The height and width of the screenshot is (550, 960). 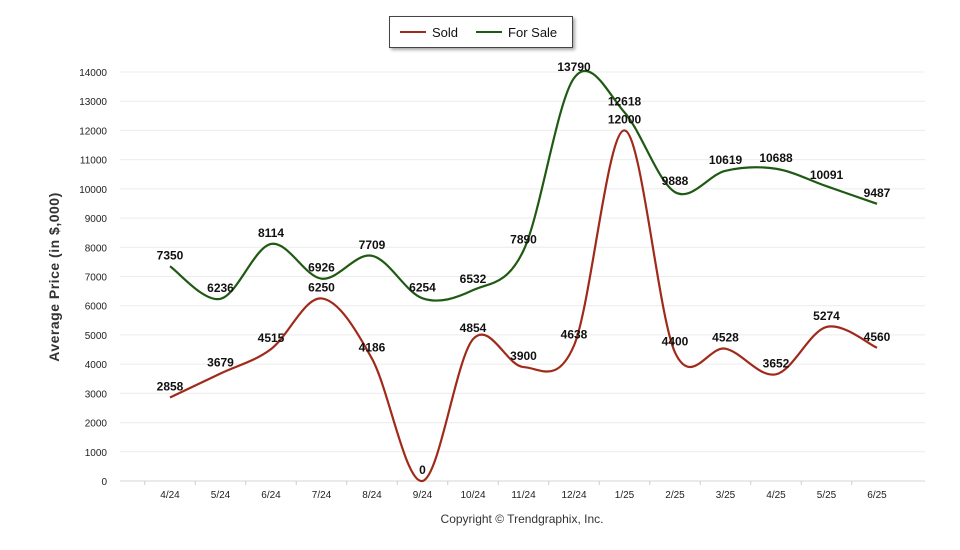 What do you see at coordinates (522, 519) in the screenshot?
I see `copyright-text: Copyright © Trendgraphix, Inc.` at bounding box center [522, 519].